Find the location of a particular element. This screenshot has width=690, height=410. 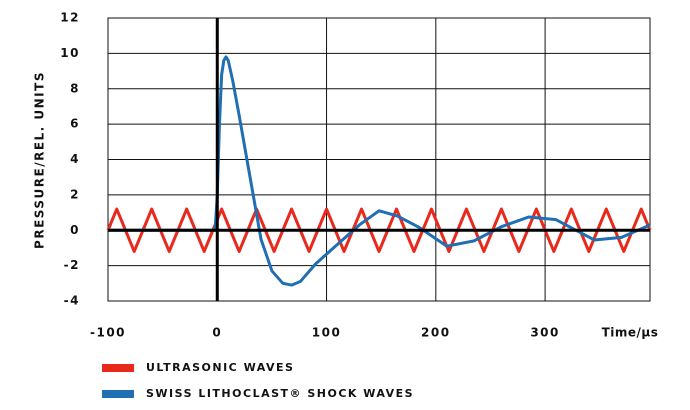

x-tick-label: 100 is located at coordinates (327, 333).